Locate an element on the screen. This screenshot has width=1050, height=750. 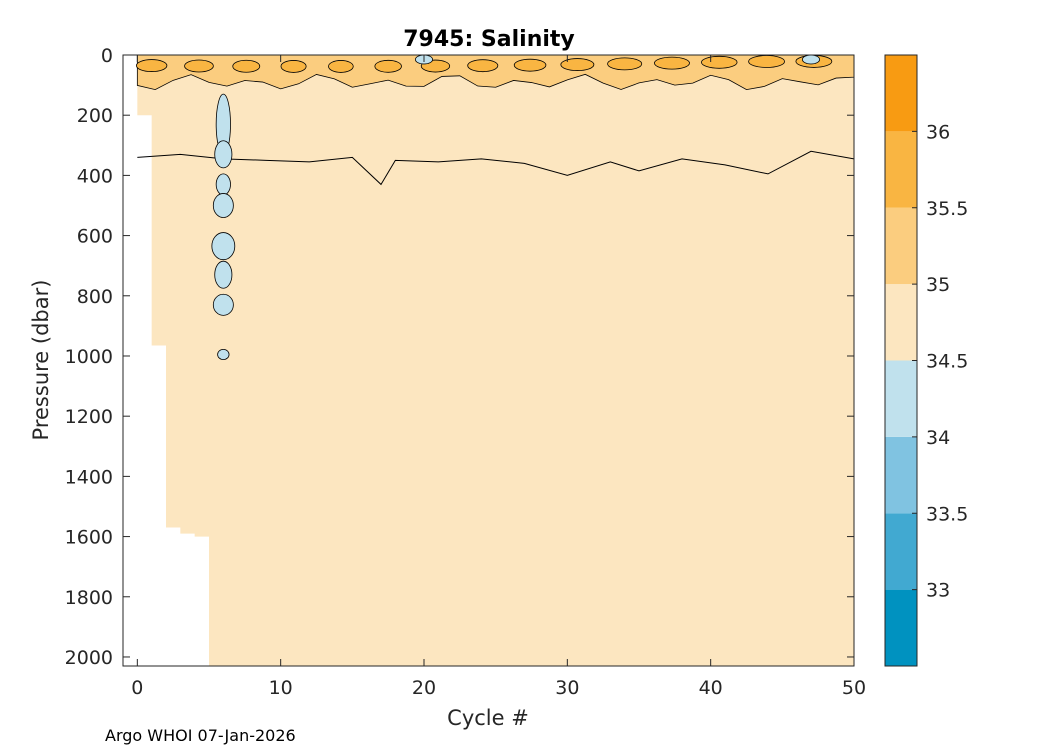
y-axis-label: Pressure (dbar) is located at coordinates (41, 360).